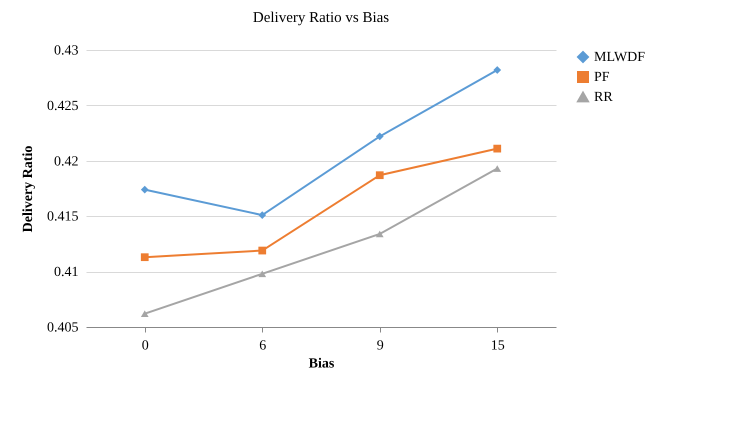 This screenshot has width=729, height=426. What do you see at coordinates (66, 162) in the screenshot?
I see `y-tick-label: 0.42` at bounding box center [66, 162].